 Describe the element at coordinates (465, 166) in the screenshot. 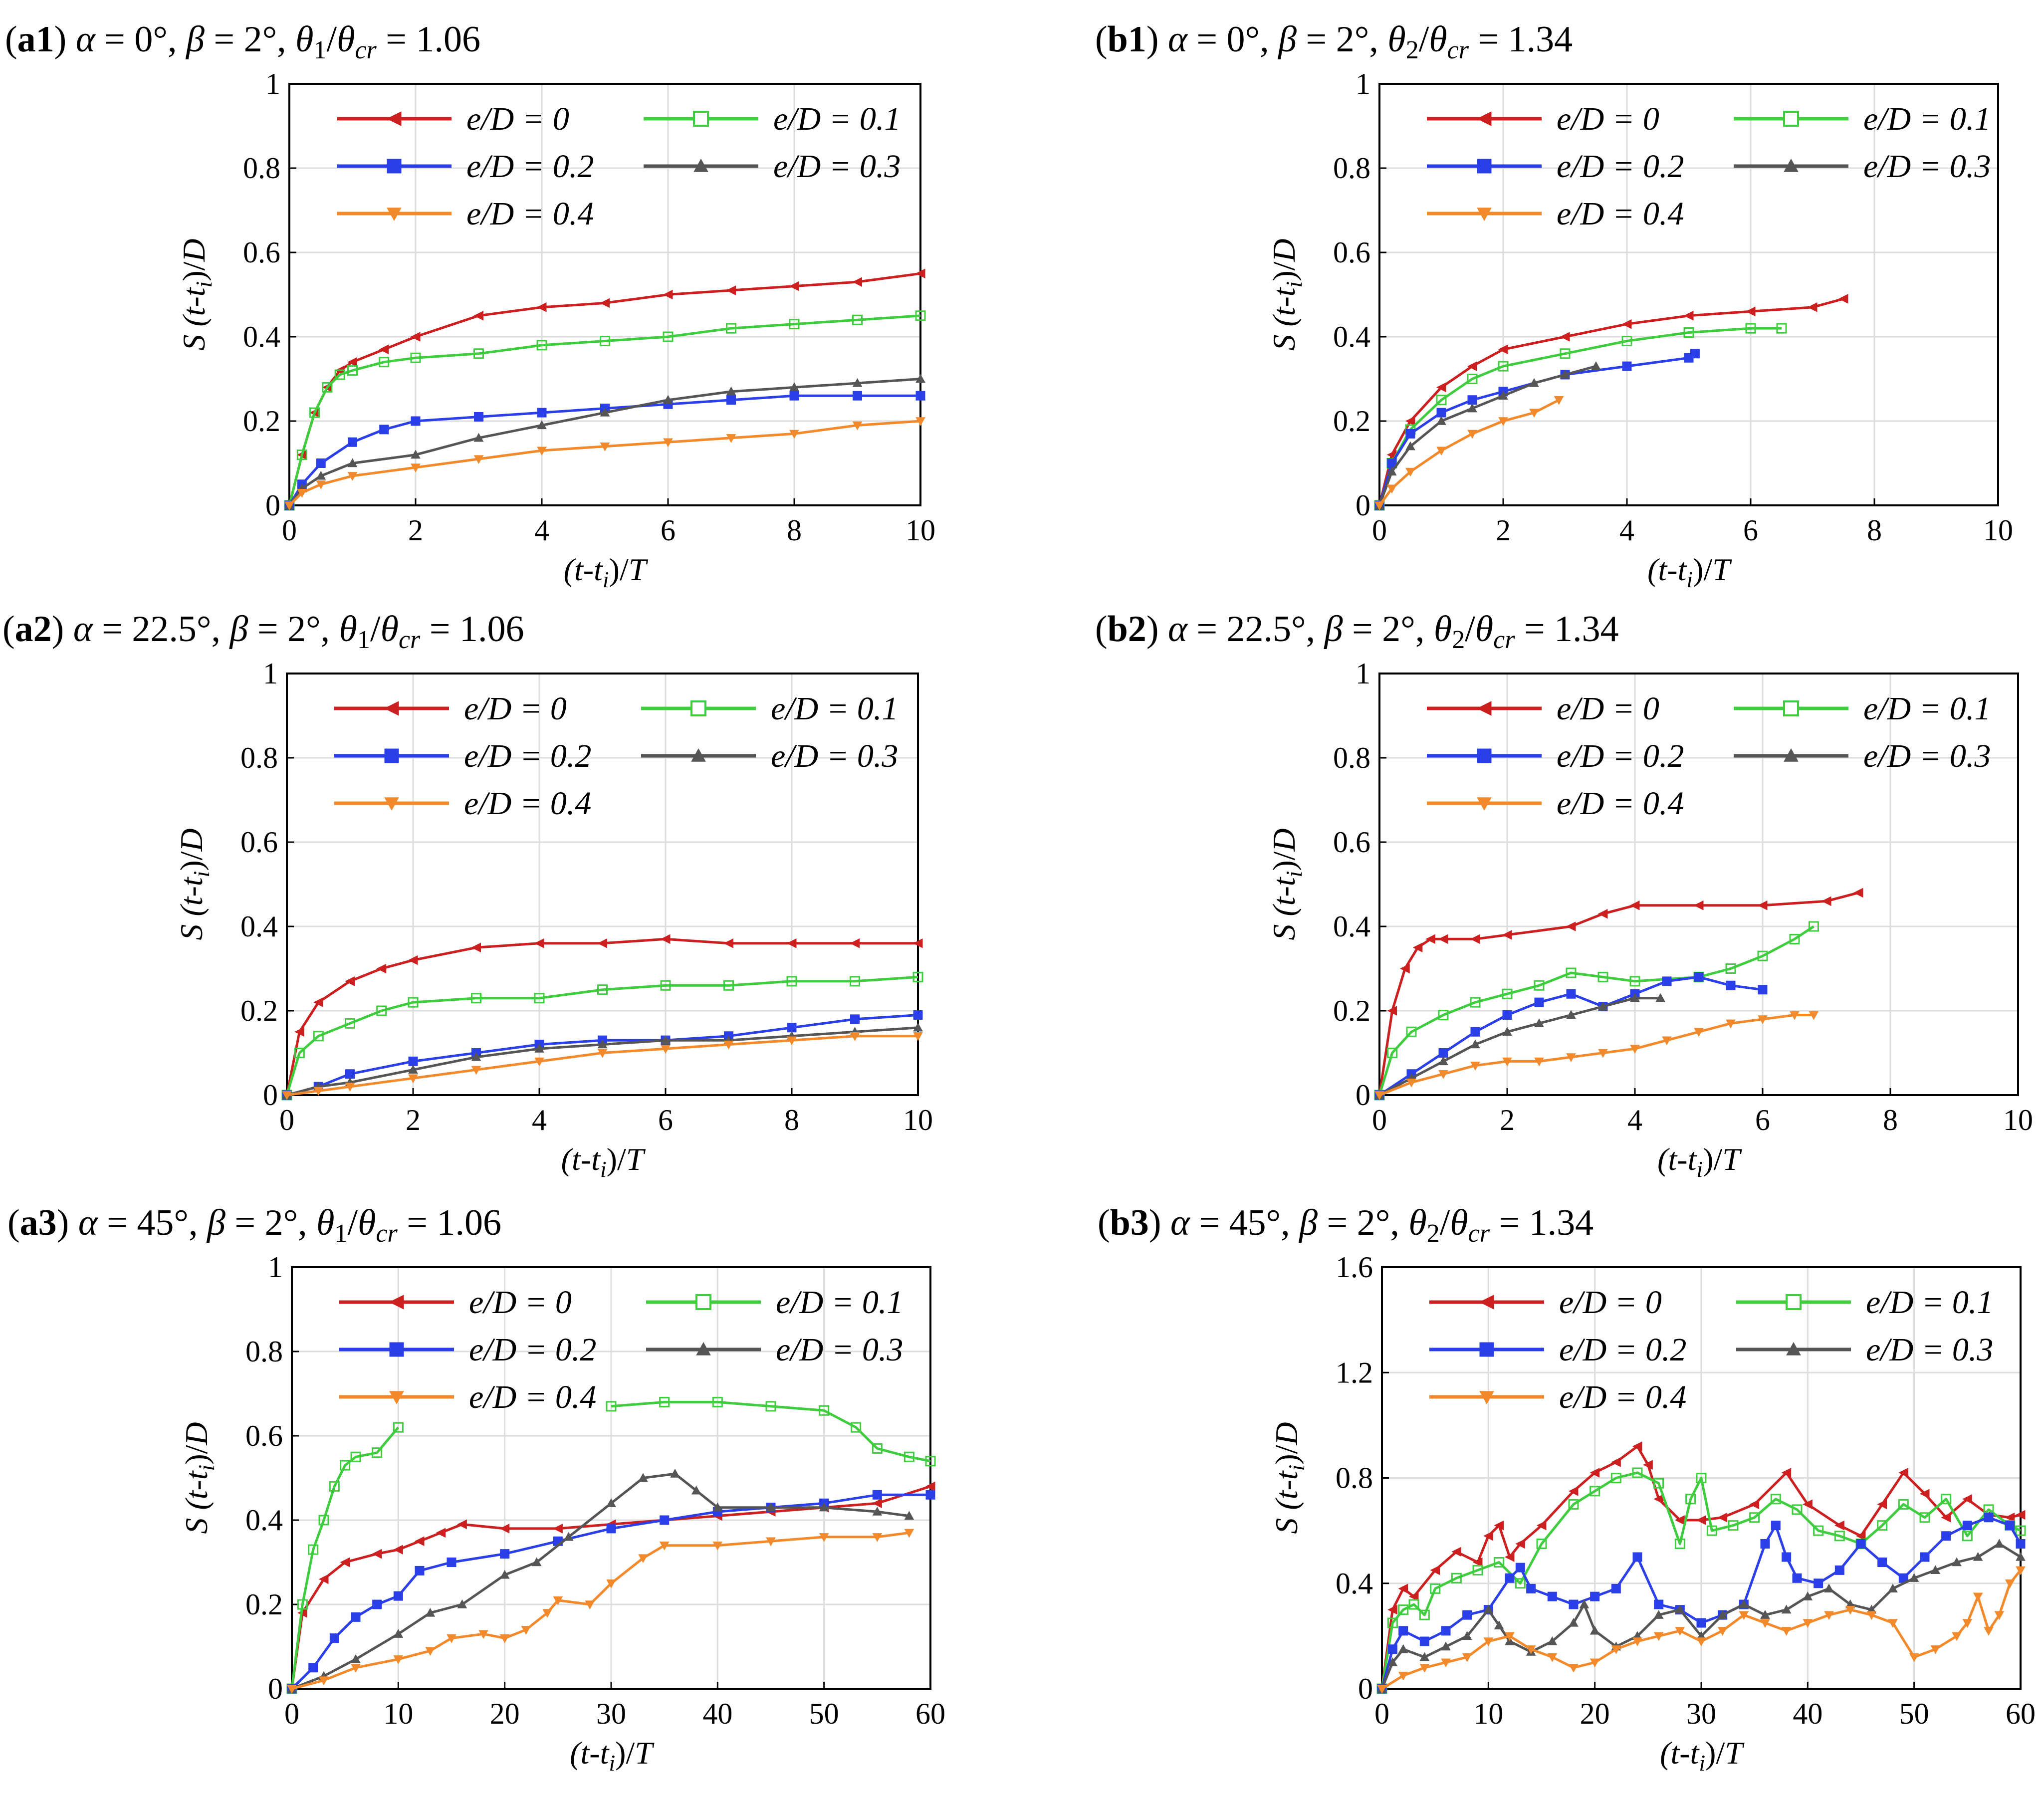

I see `legend-item: e/D = 0.2` at that location.